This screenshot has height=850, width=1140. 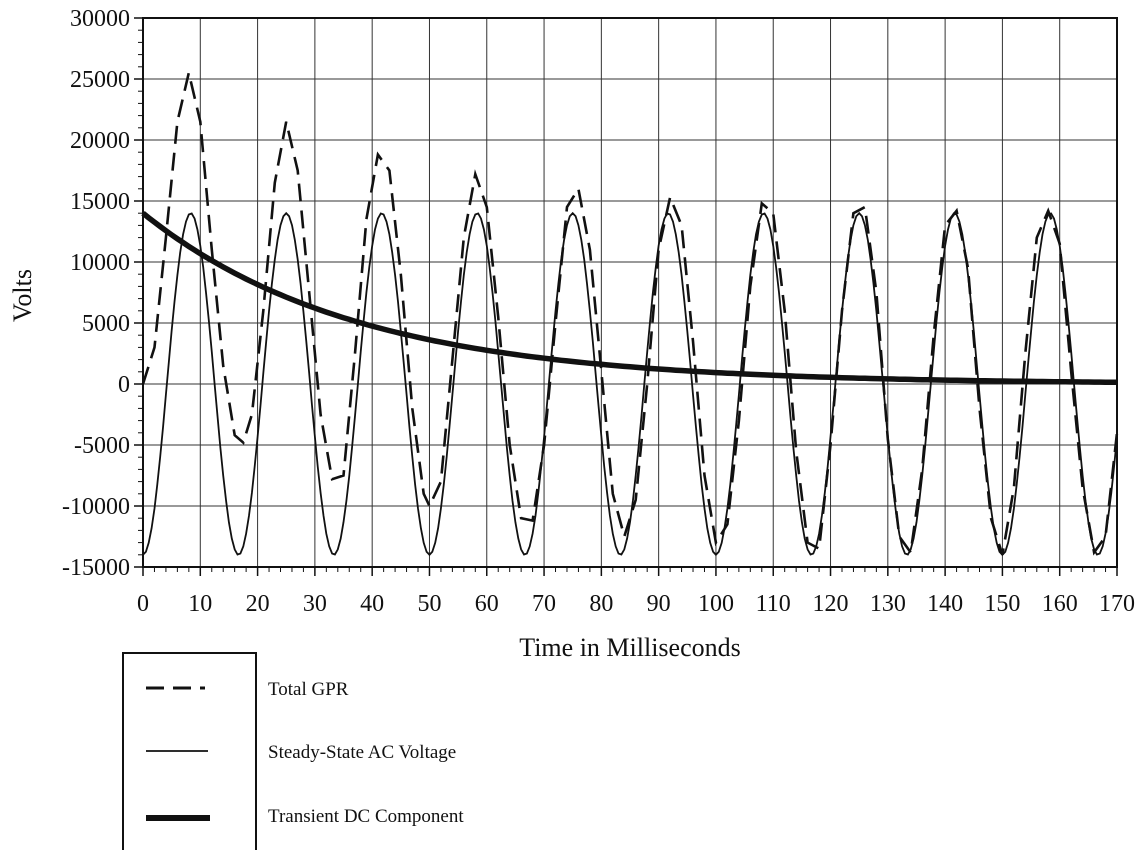 What do you see at coordinates (1060, 604) in the screenshot?
I see `x-tick-label: 160` at bounding box center [1060, 604].